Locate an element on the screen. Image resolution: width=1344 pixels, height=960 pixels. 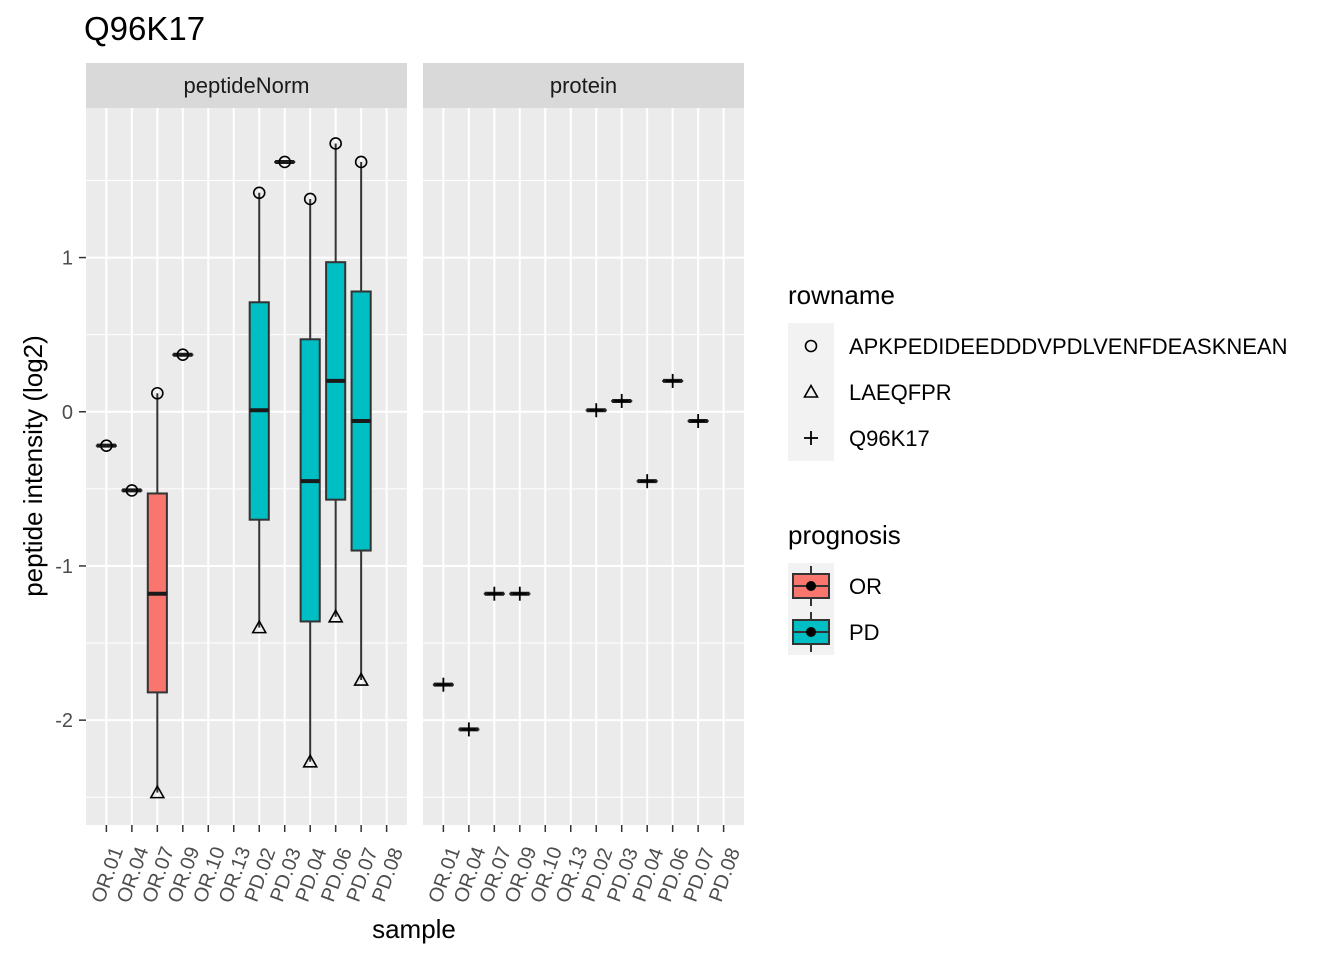
legend-key-OR is located at coordinates (811, 586).